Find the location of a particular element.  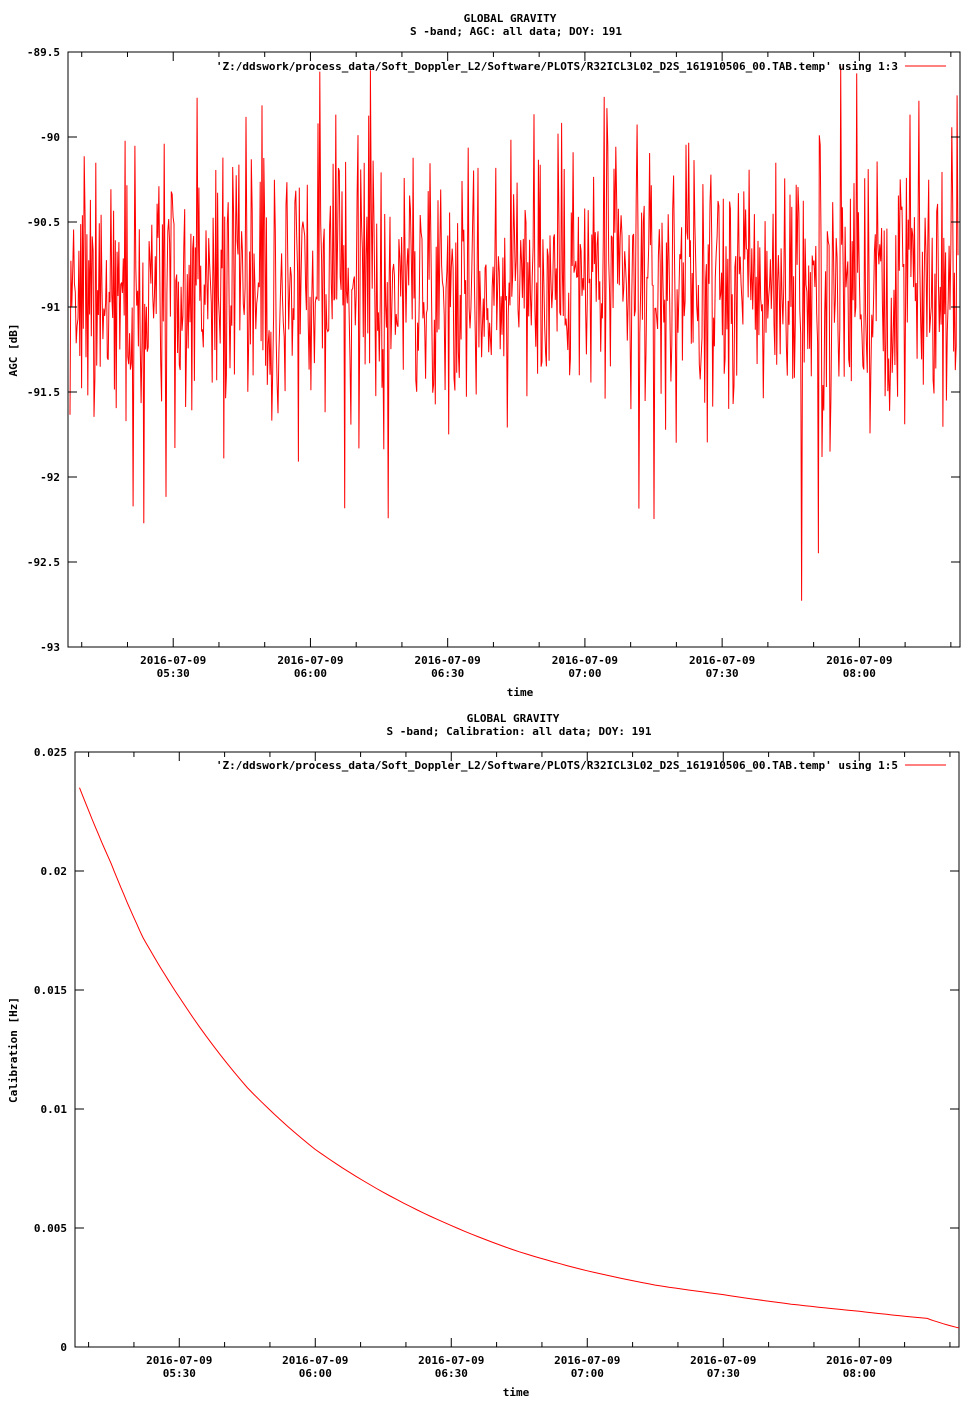

chart1-x-axis-label: time is located at coordinates (520, 692).